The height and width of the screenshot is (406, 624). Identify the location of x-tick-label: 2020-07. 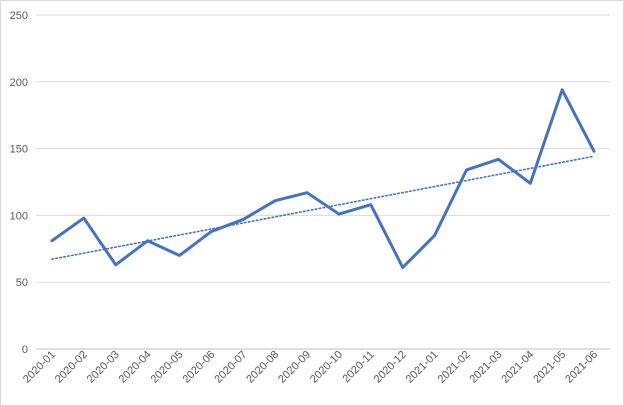
(230, 367).